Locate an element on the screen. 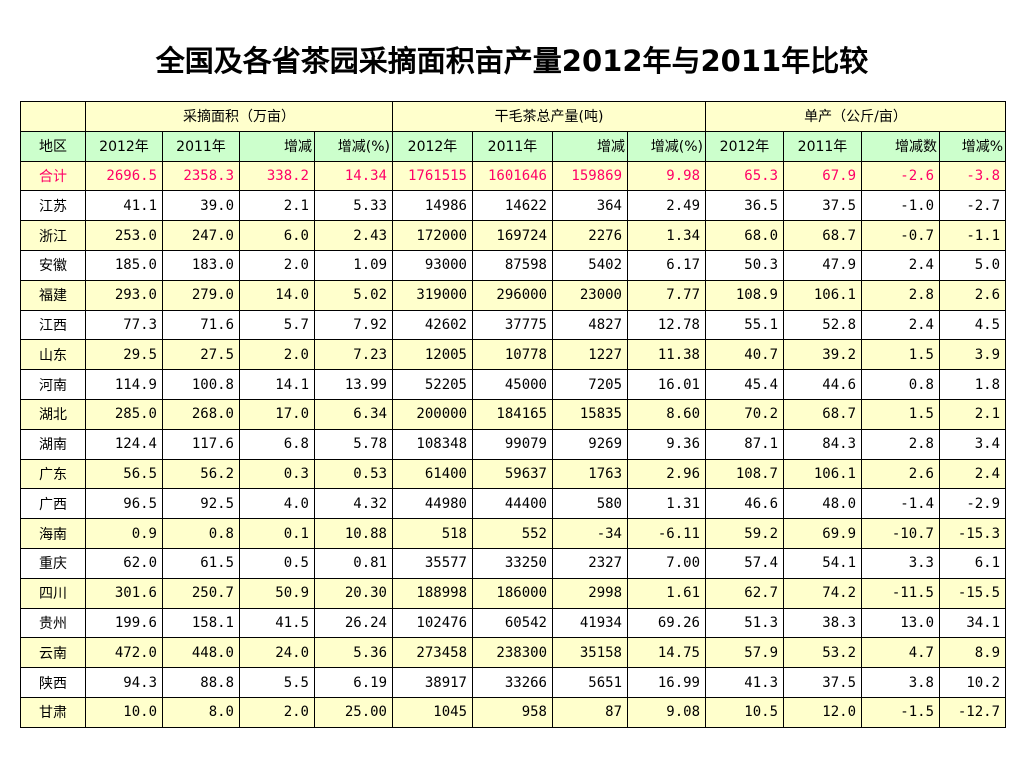 The height and width of the screenshot is (768, 1024). value-cell: -1.1 is located at coordinates (972, 235).